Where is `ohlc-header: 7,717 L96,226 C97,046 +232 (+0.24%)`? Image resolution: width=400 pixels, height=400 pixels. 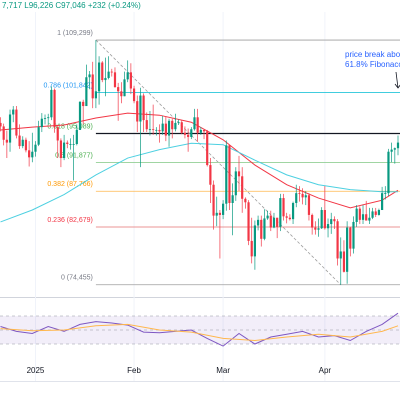 ohlc-header: 7,717 L96,226 C97,046 +232 (+0.24%) is located at coordinates (71, 5).